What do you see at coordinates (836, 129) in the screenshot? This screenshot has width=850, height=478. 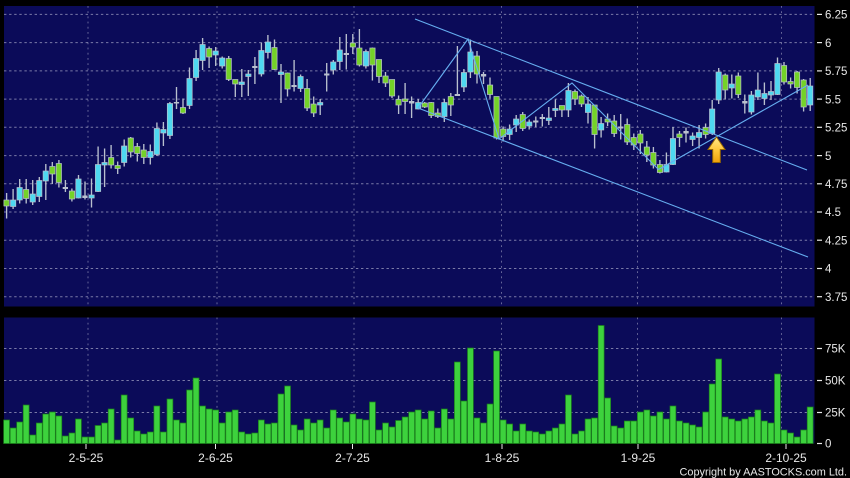 I see `svg-text: 5.25` at bounding box center [836, 129].